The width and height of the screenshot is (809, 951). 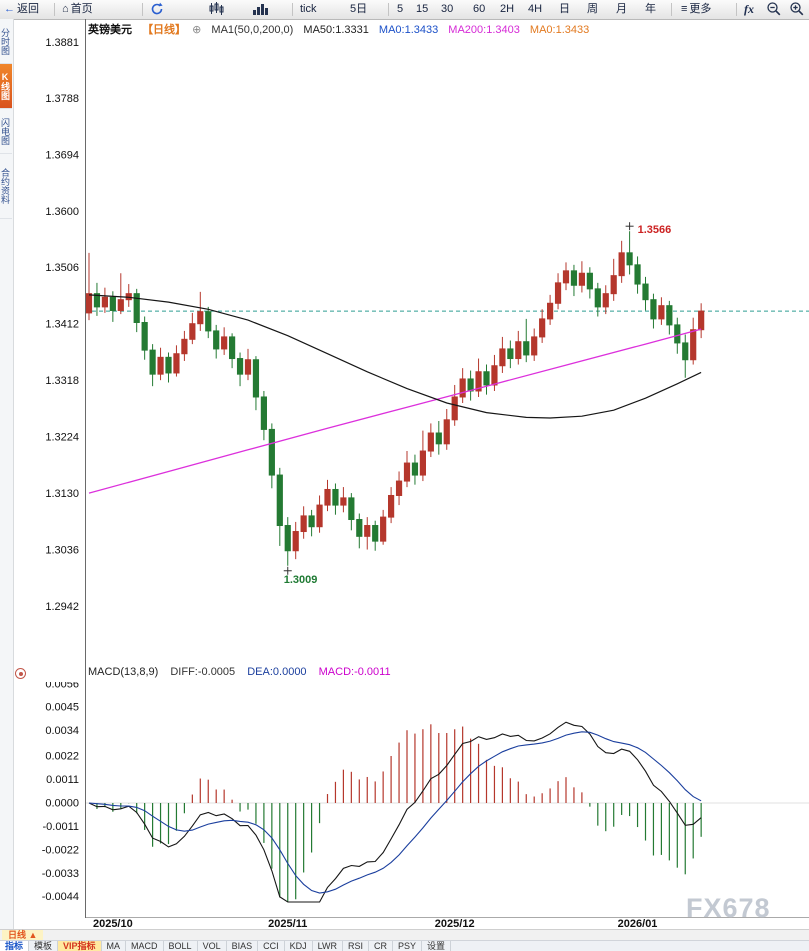 I want to click on volume-bars-icon, so click(x=260, y=10).